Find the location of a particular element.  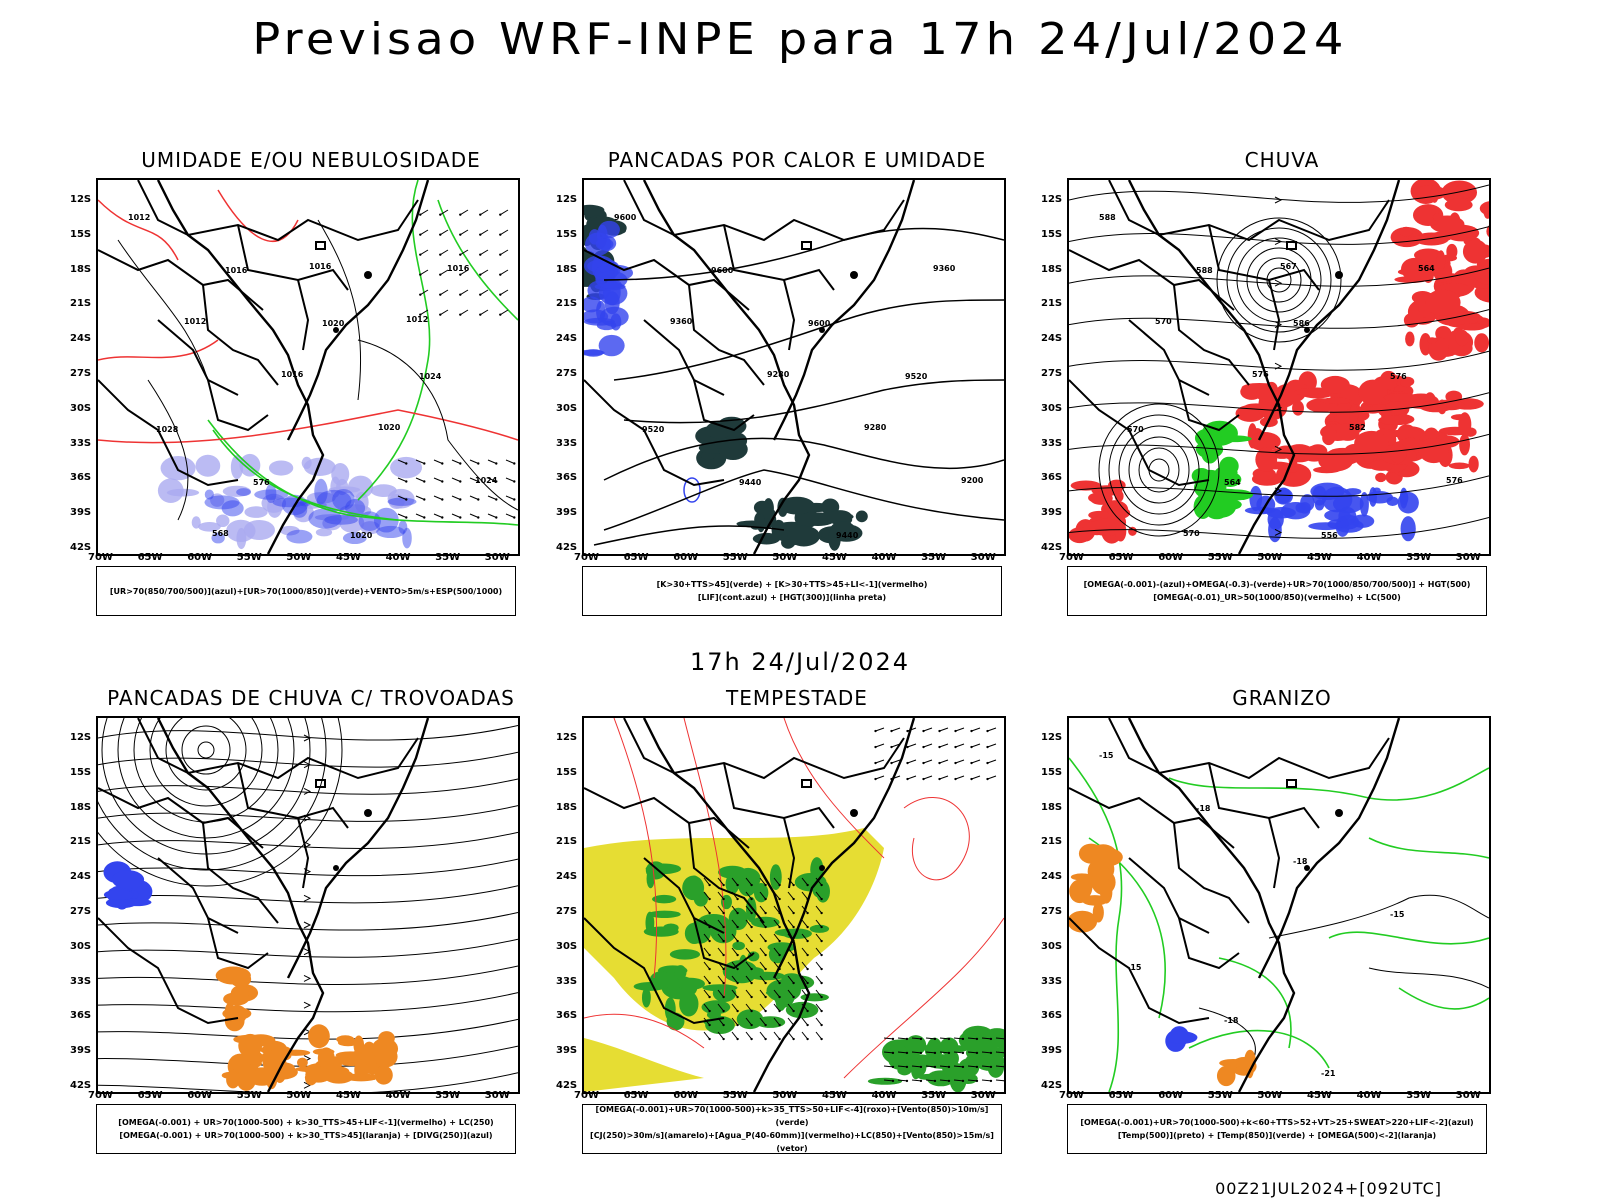

panel-title: CHUVA is located at coordinates (1282, 160).